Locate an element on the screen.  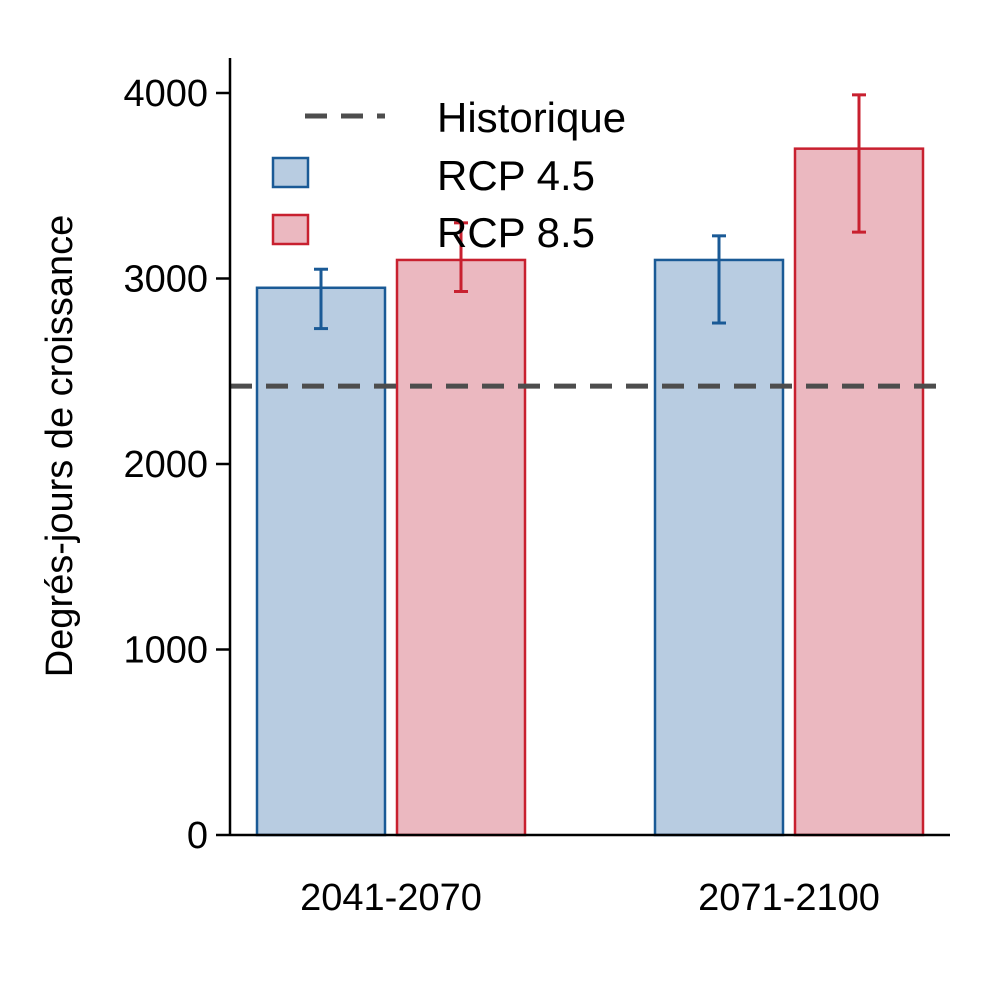
x-tick-label-2041-2070: 2041-2070 is located at coordinates (391, 898).